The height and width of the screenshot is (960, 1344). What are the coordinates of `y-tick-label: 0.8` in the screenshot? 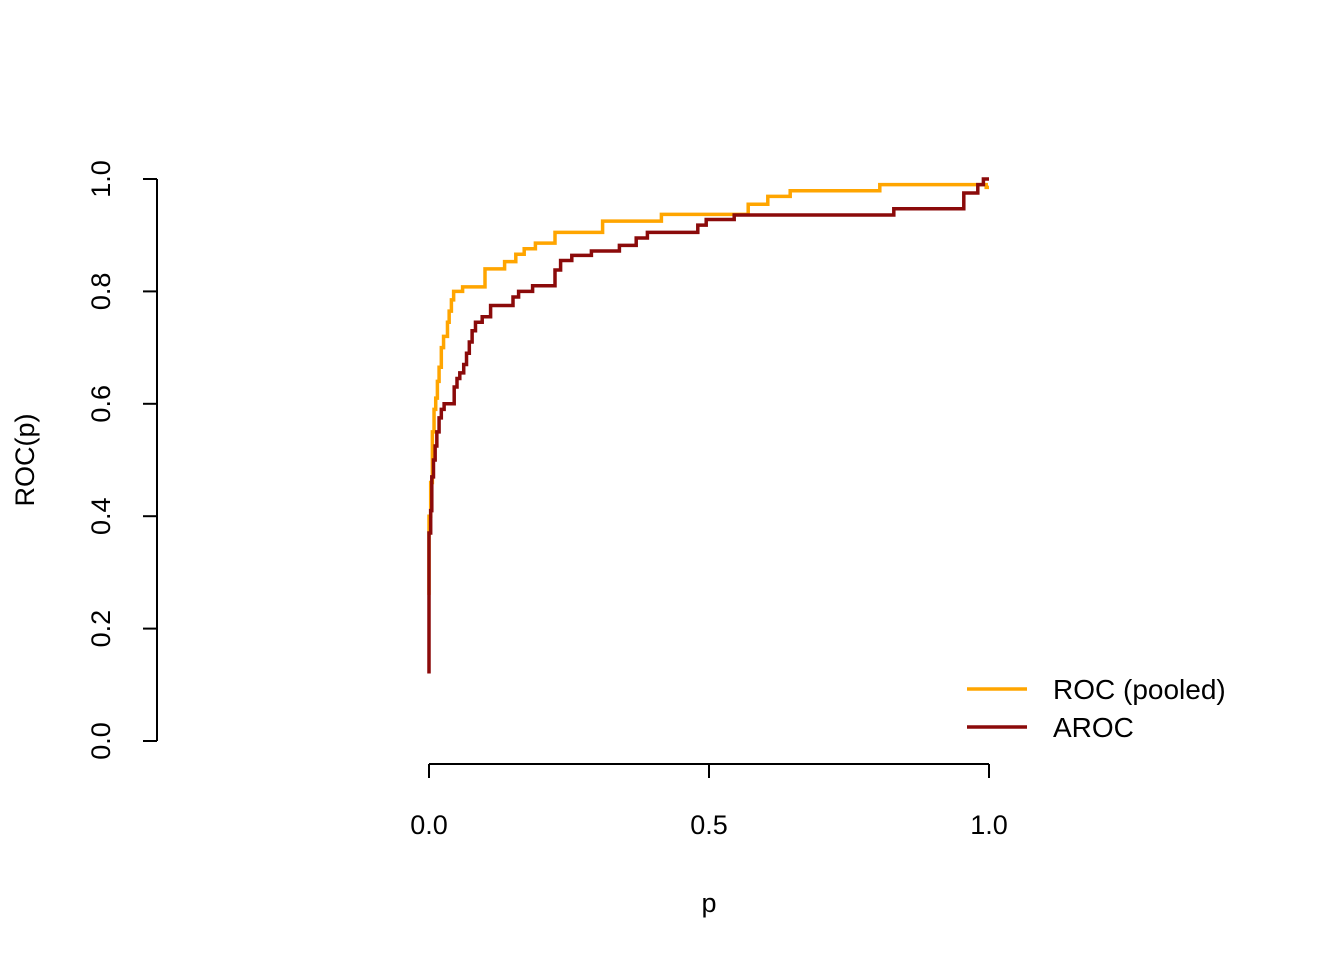 It's located at (101, 292).